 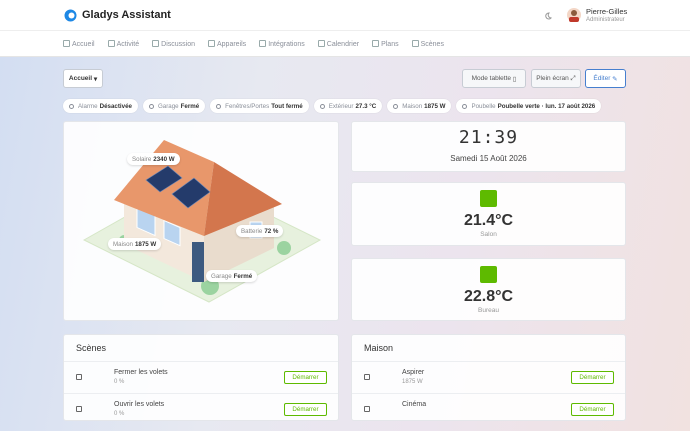 What do you see at coordinates (488, 296) in the screenshot?
I see `temperature-value: 22.8°C` at bounding box center [488, 296].